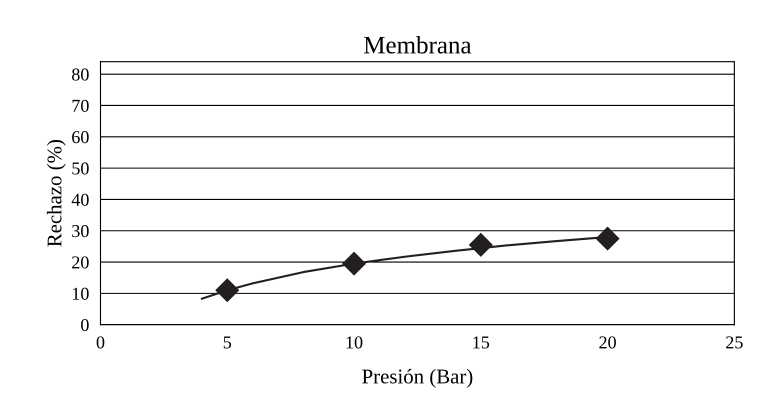 This screenshot has height=411, width=773. I want to click on y-tick-label: 0, so click(85, 325).